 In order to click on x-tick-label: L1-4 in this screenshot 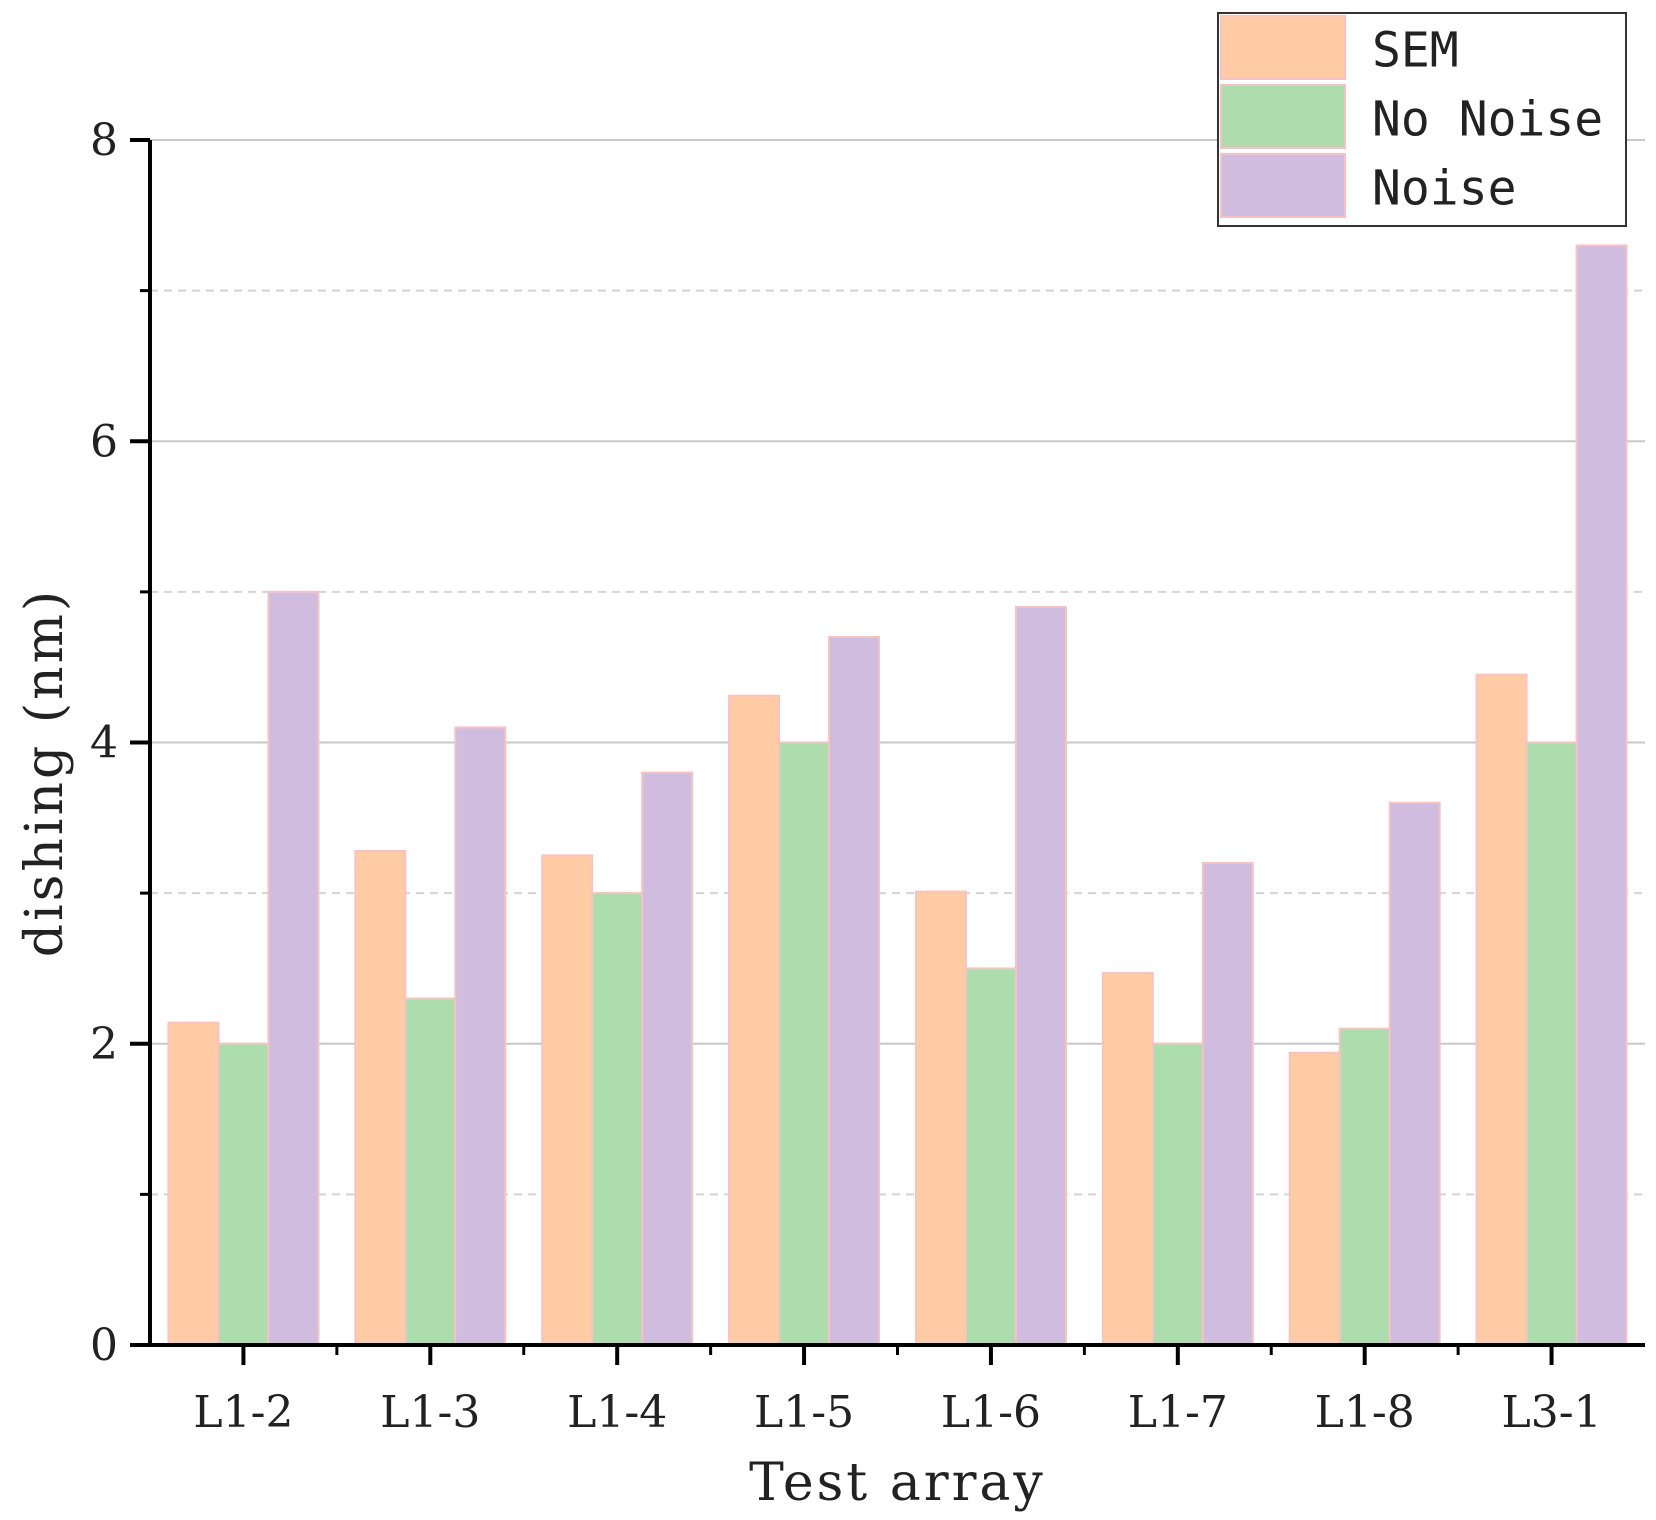, I will do `click(617, 1412)`.